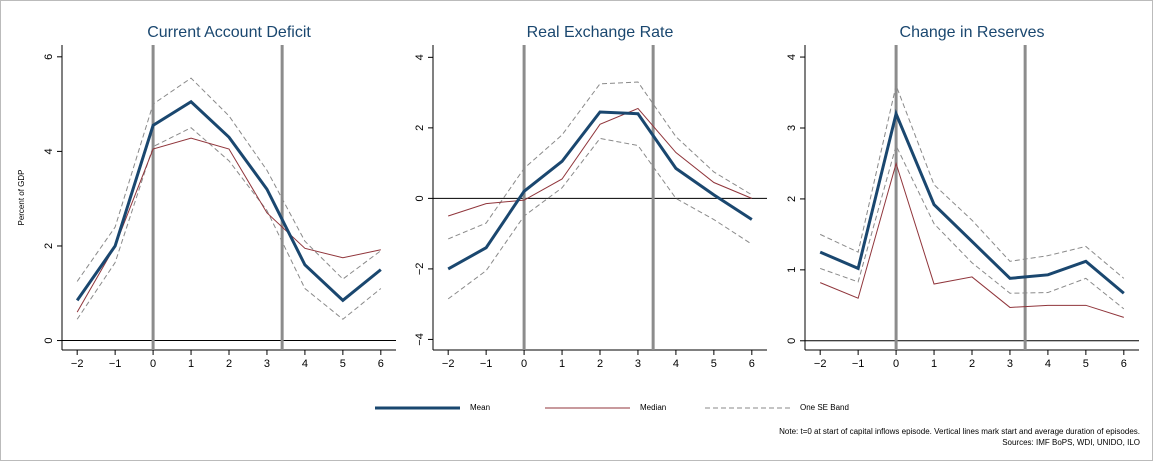 This screenshot has width=1153, height=461. I want to click on y-tick-label: 3, so click(792, 128).